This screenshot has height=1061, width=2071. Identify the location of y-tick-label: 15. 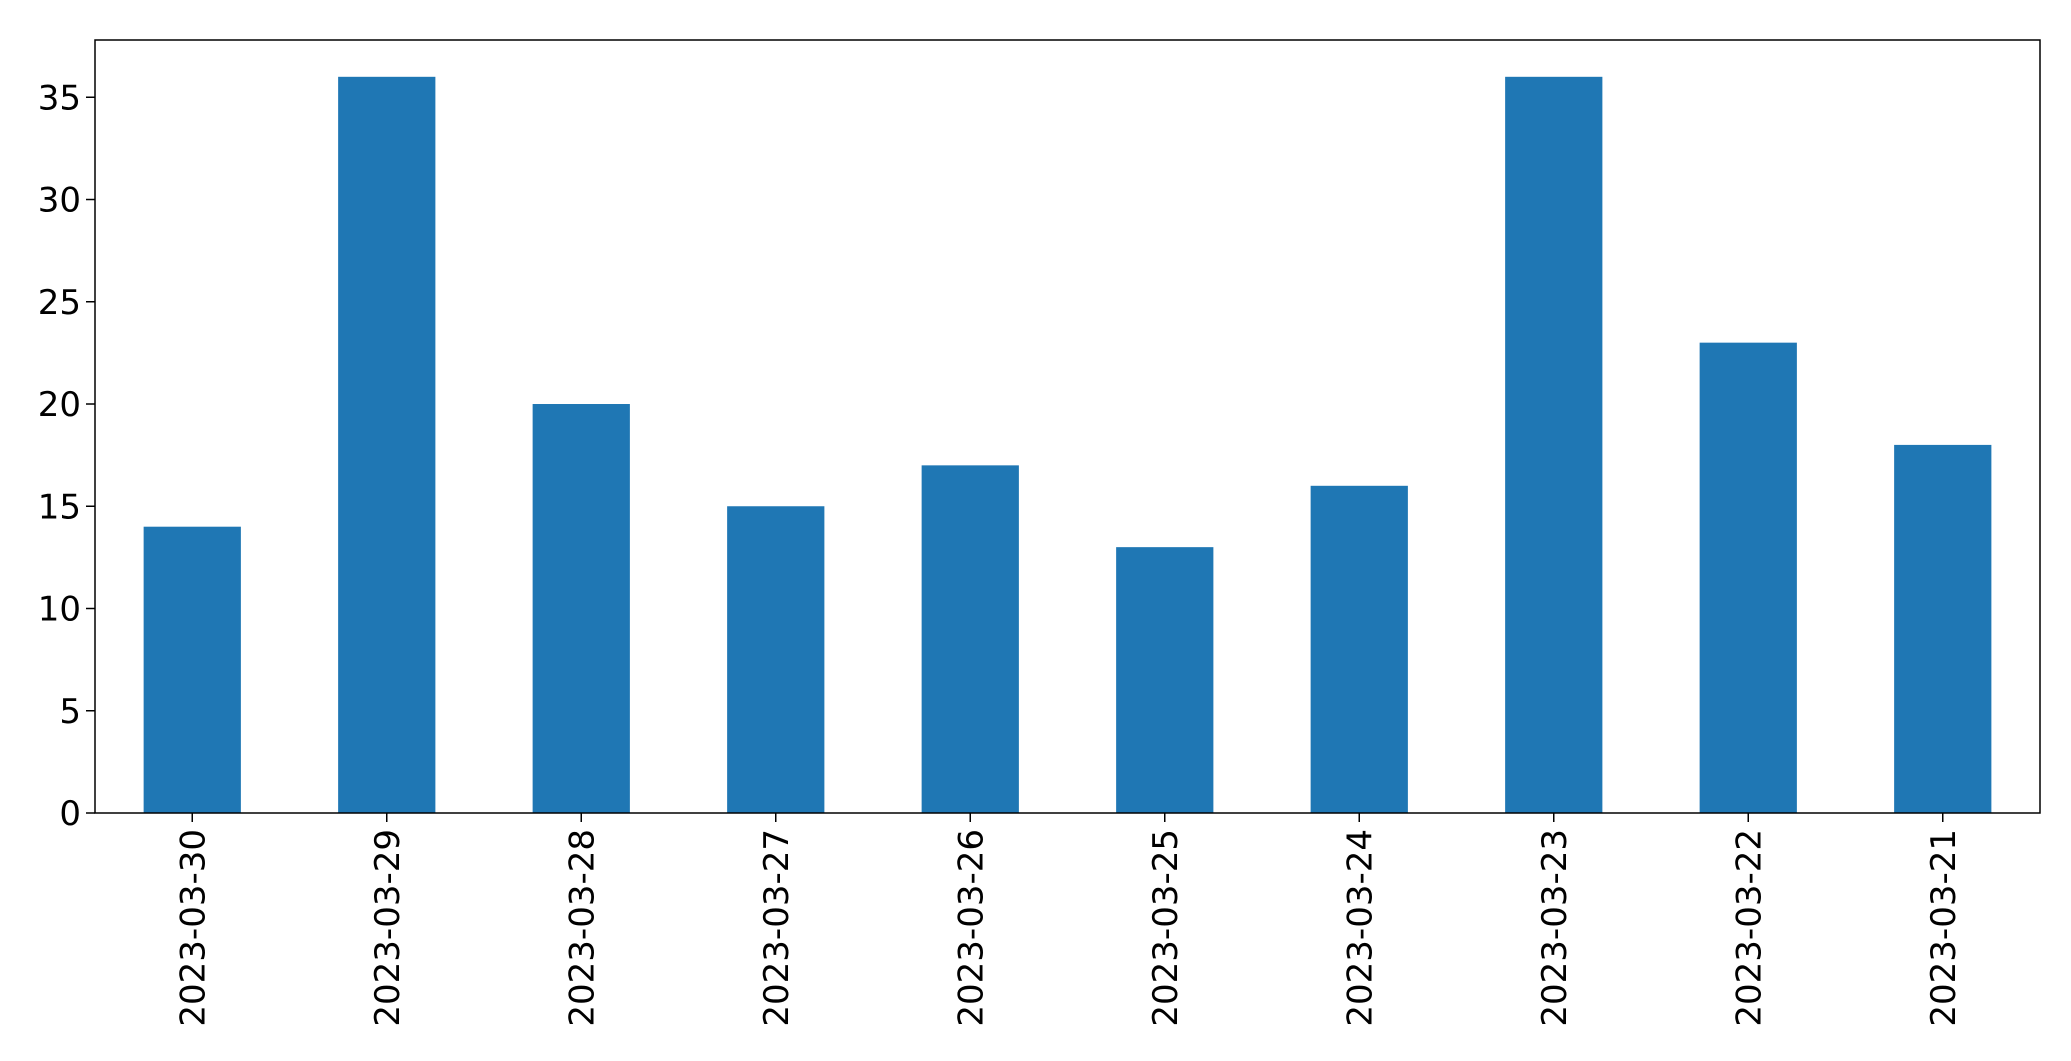
(59, 507).